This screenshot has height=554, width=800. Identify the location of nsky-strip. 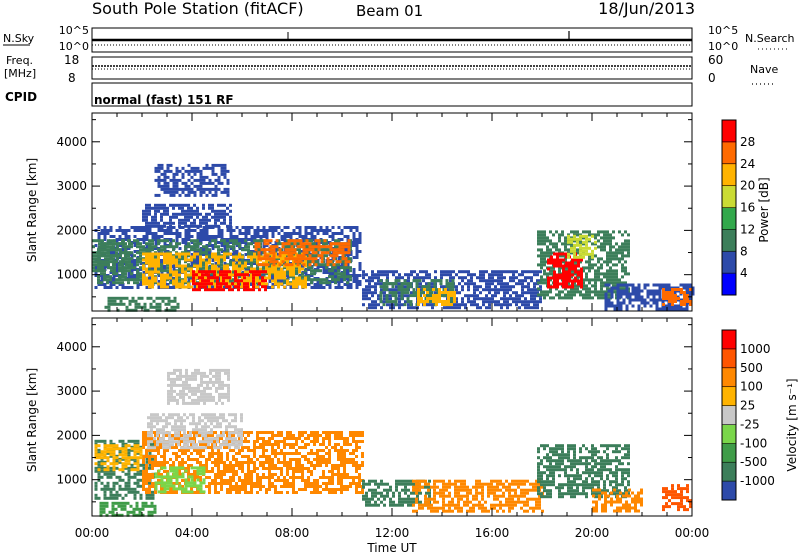
(392, 40).